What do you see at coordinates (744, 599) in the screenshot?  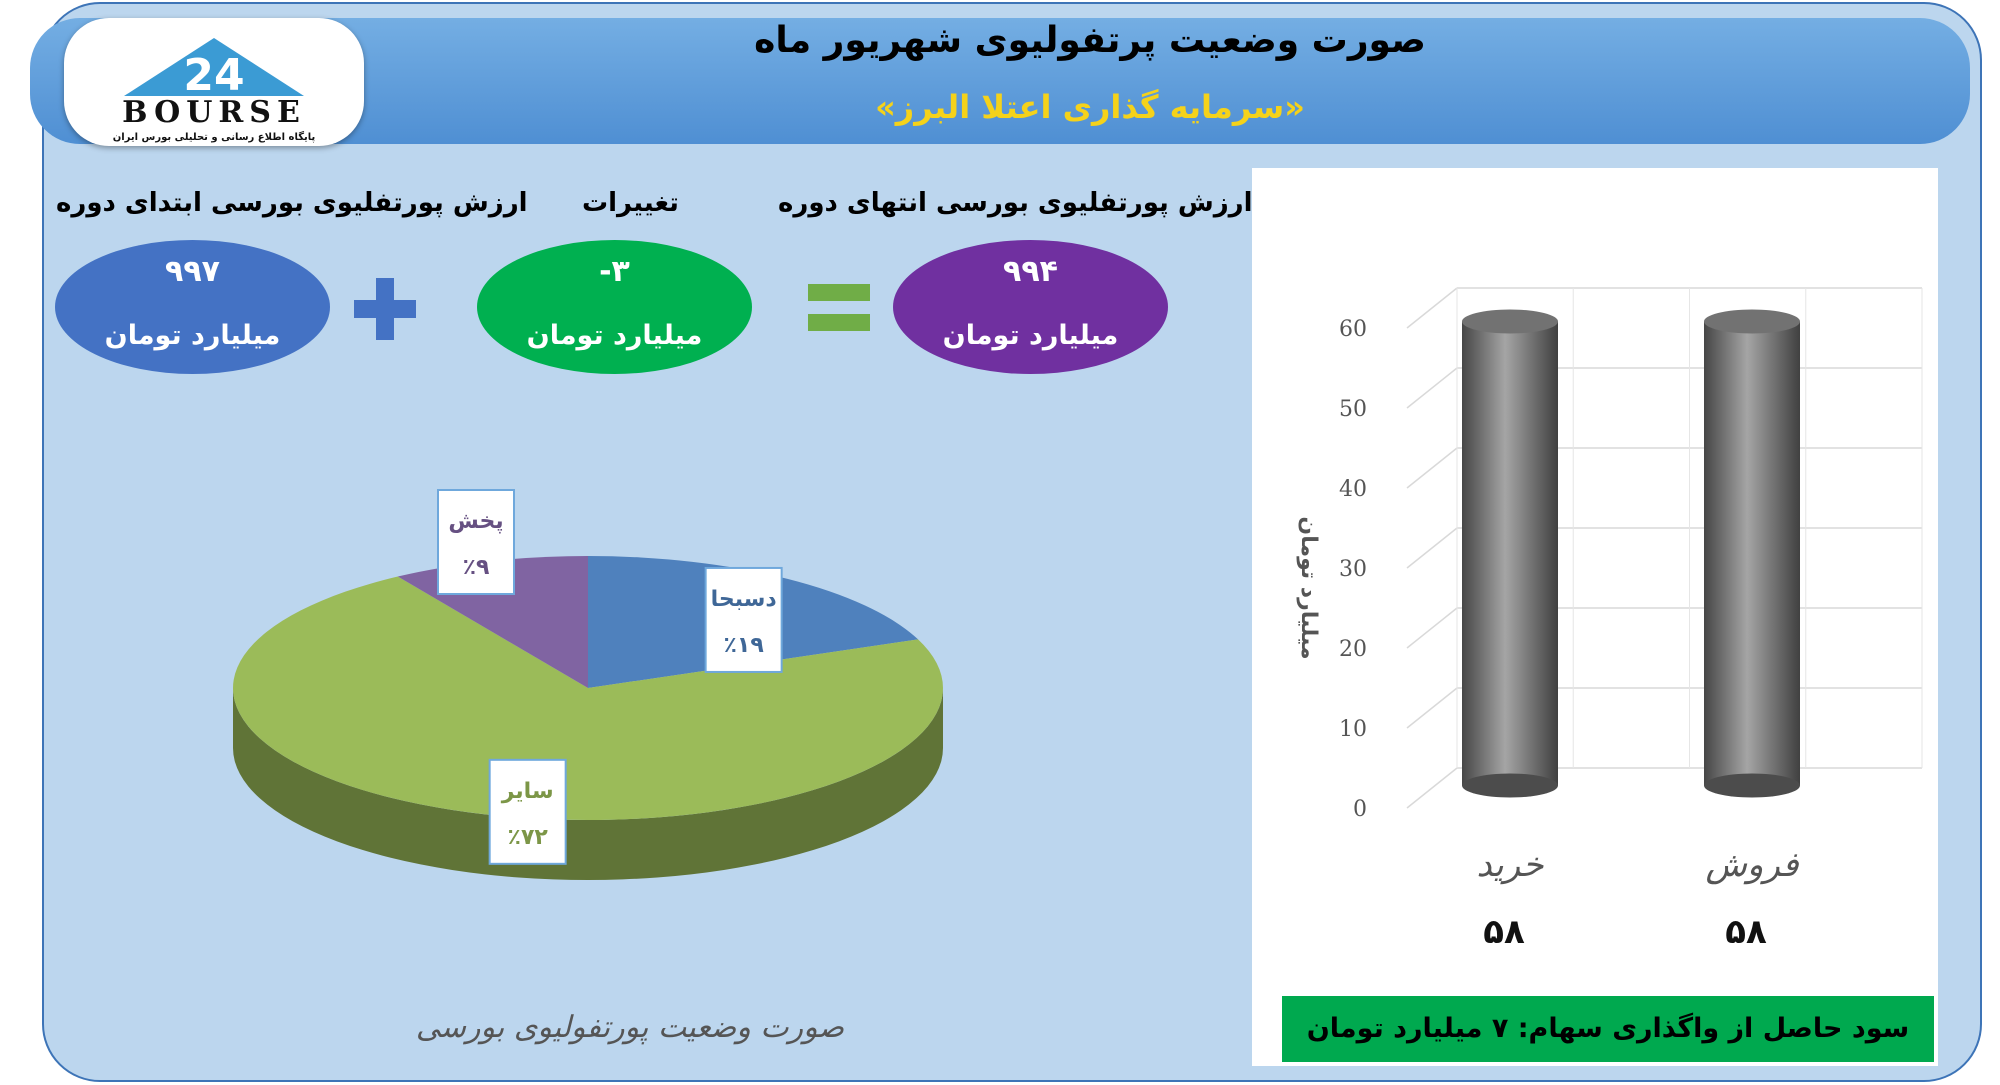 I see `pie-label-name-1: دسبحا` at bounding box center [744, 599].